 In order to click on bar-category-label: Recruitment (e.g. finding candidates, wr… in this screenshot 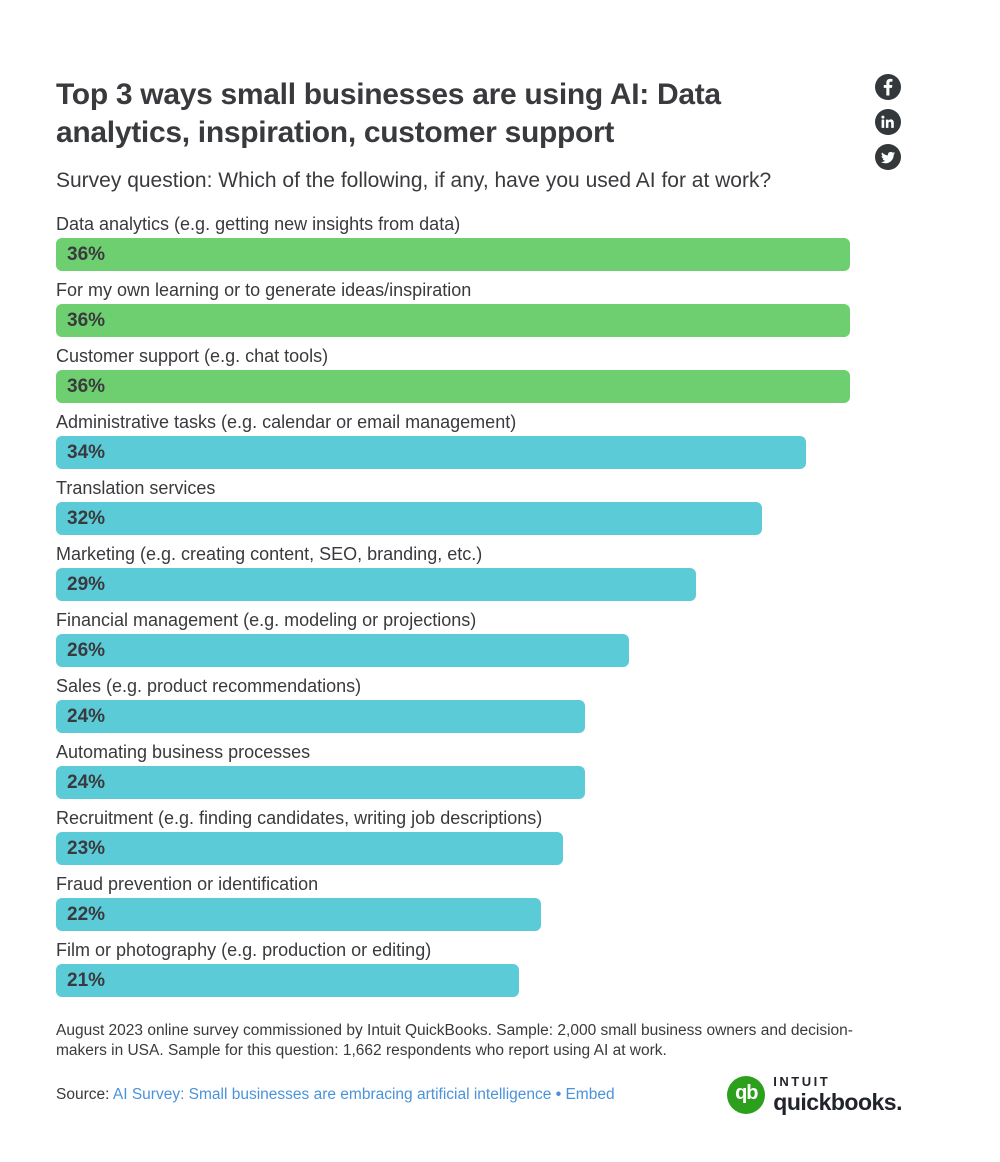, I will do `click(299, 818)`.